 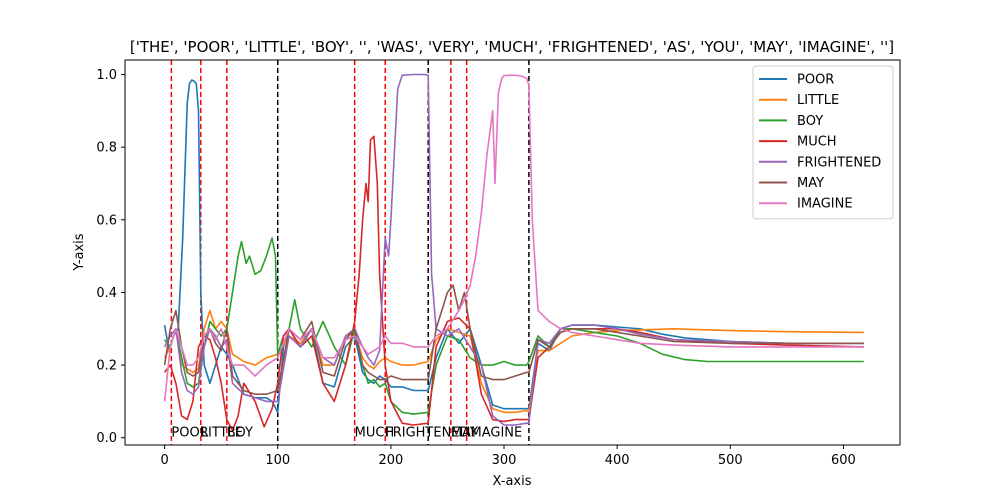 What do you see at coordinates (106, 148) in the screenshot?
I see `y-tick-label: 0.8` at bounding box center [106, 148].